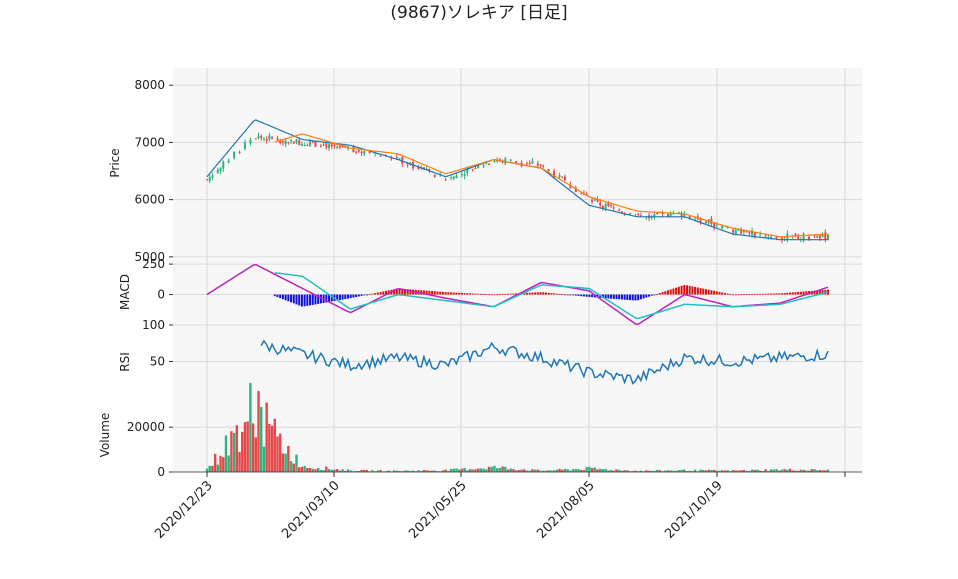 The height and width of the screenshot is (579, 958). I want to click on price-ytick-label: 6000, so click(149, 200).